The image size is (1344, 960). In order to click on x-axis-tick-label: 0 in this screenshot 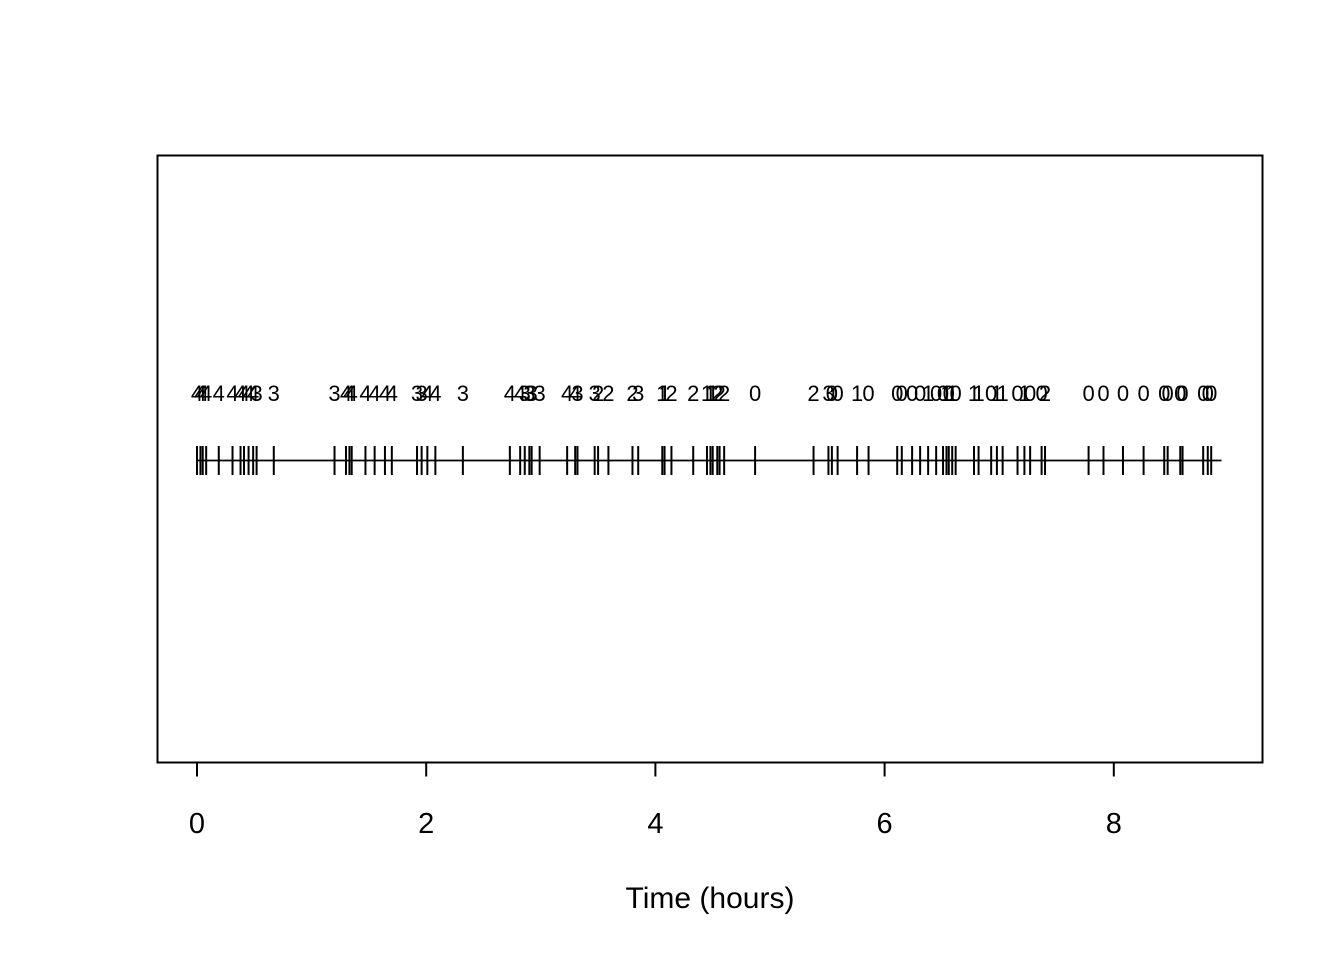, I will do `click(197, 824)`.